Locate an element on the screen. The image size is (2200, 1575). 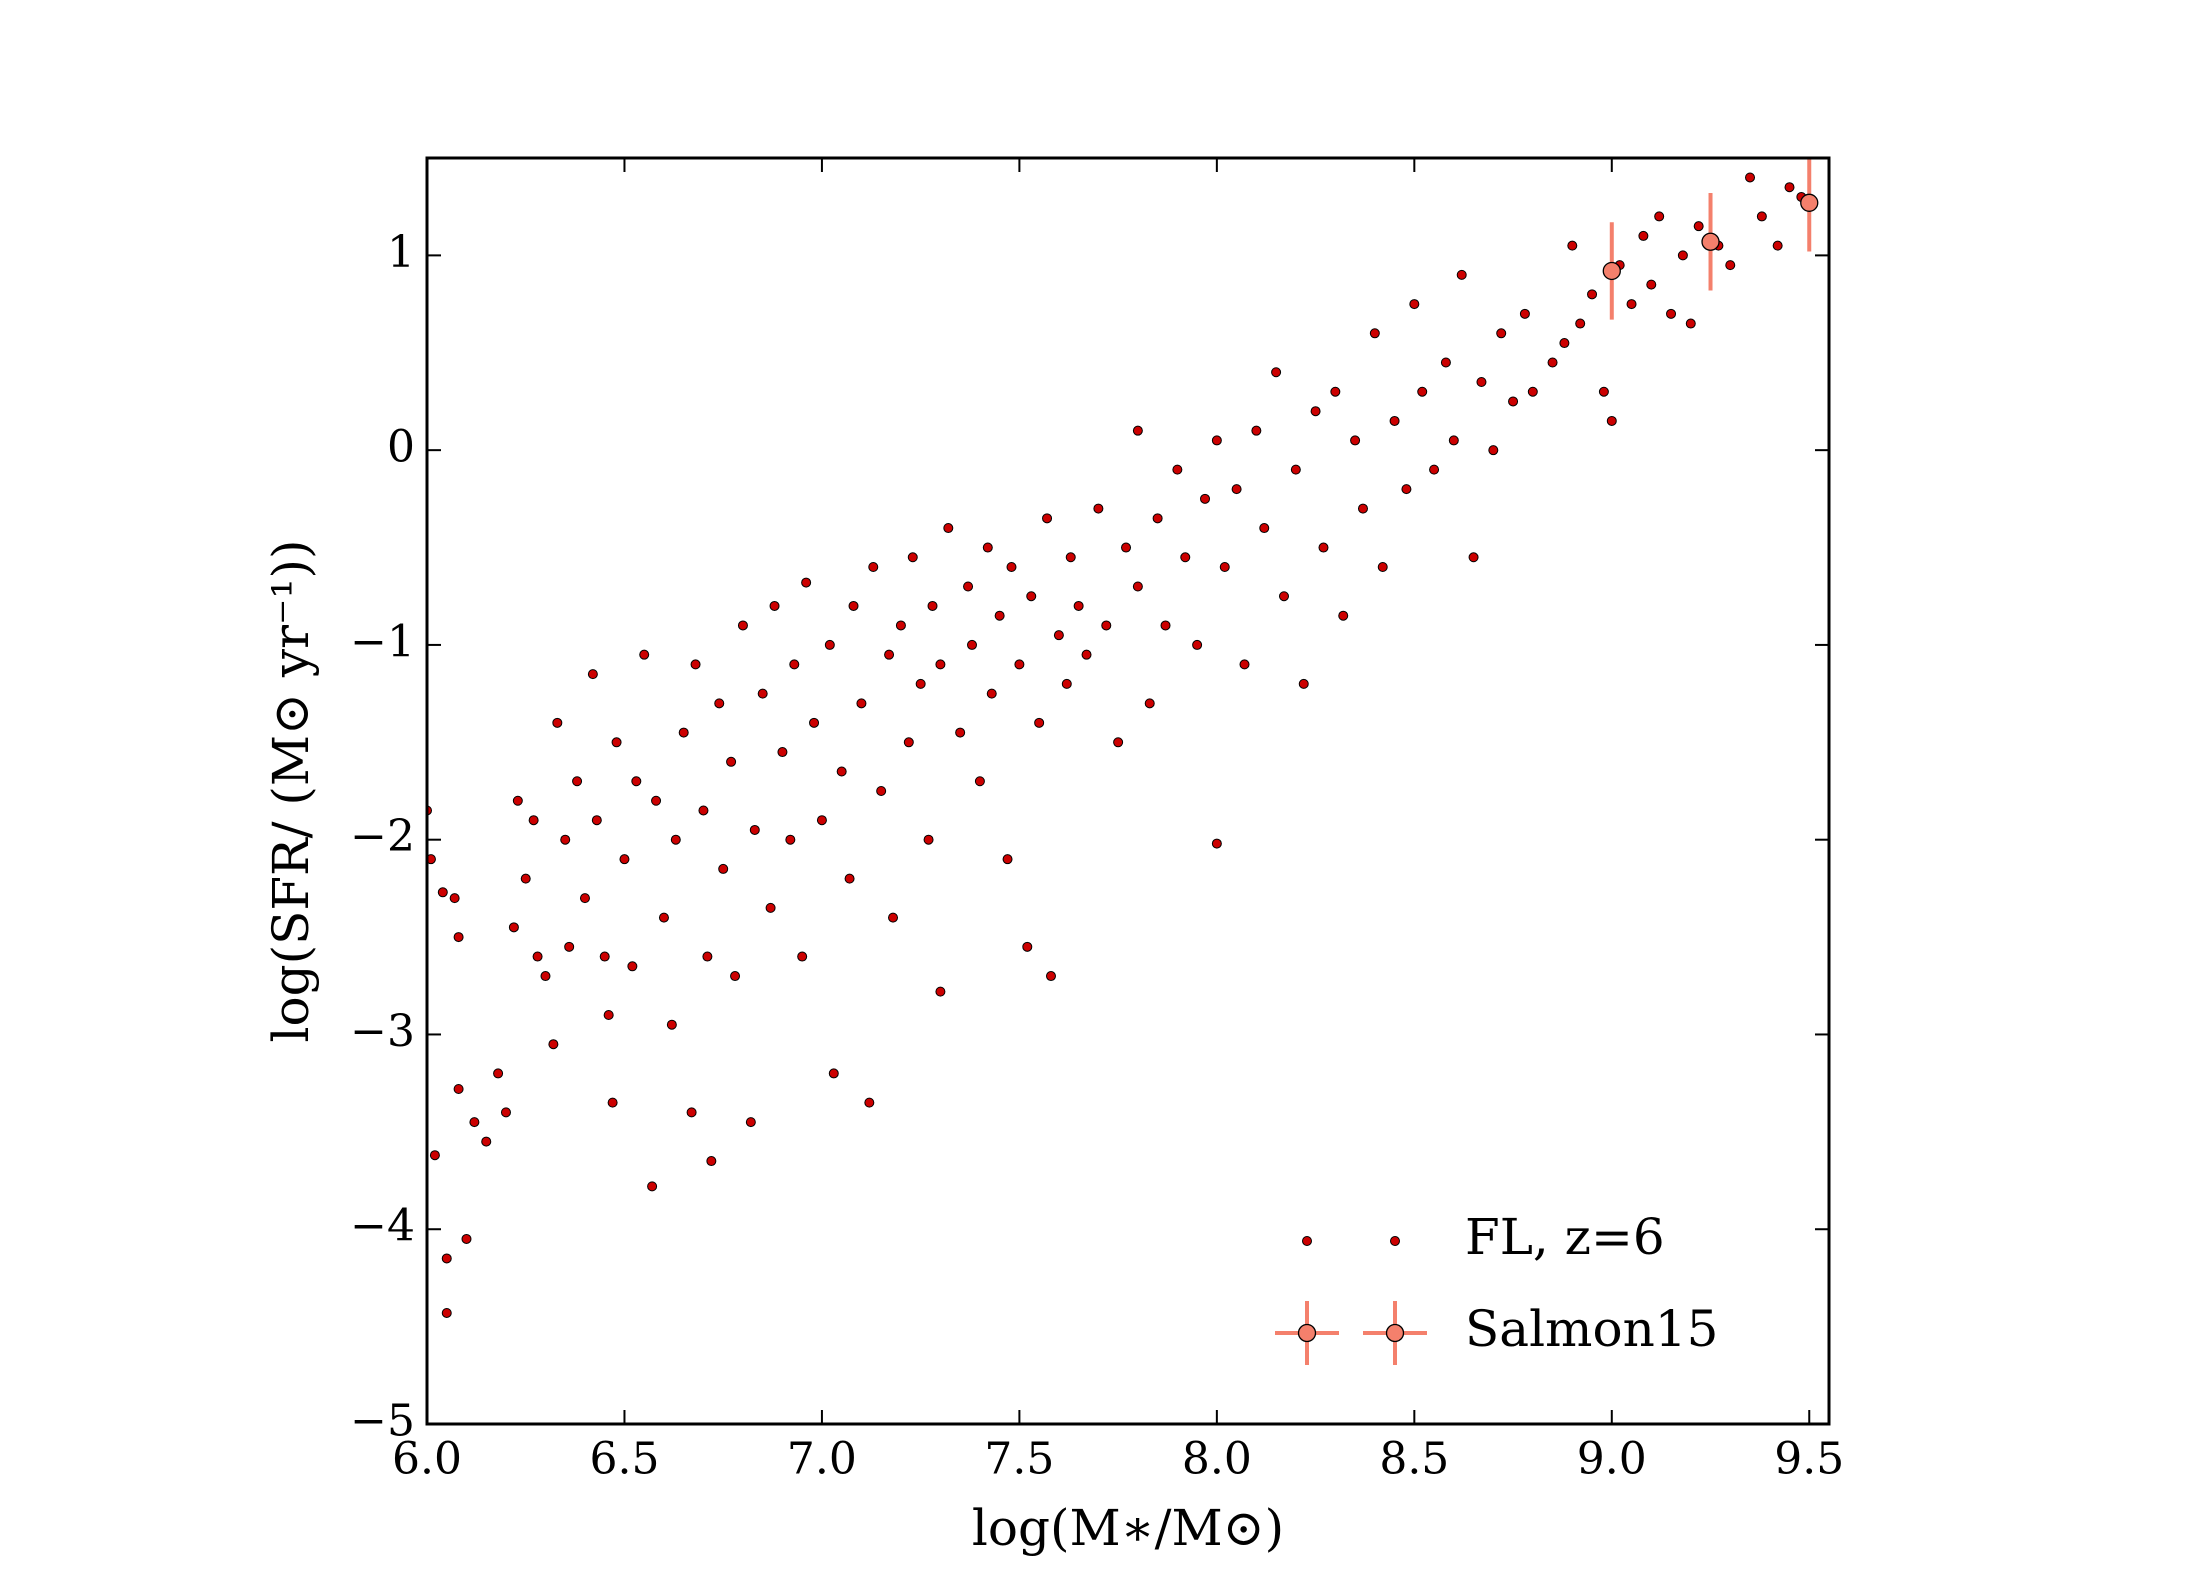
x-tick-label: 6.0 is located at coordinates (427, 1459).